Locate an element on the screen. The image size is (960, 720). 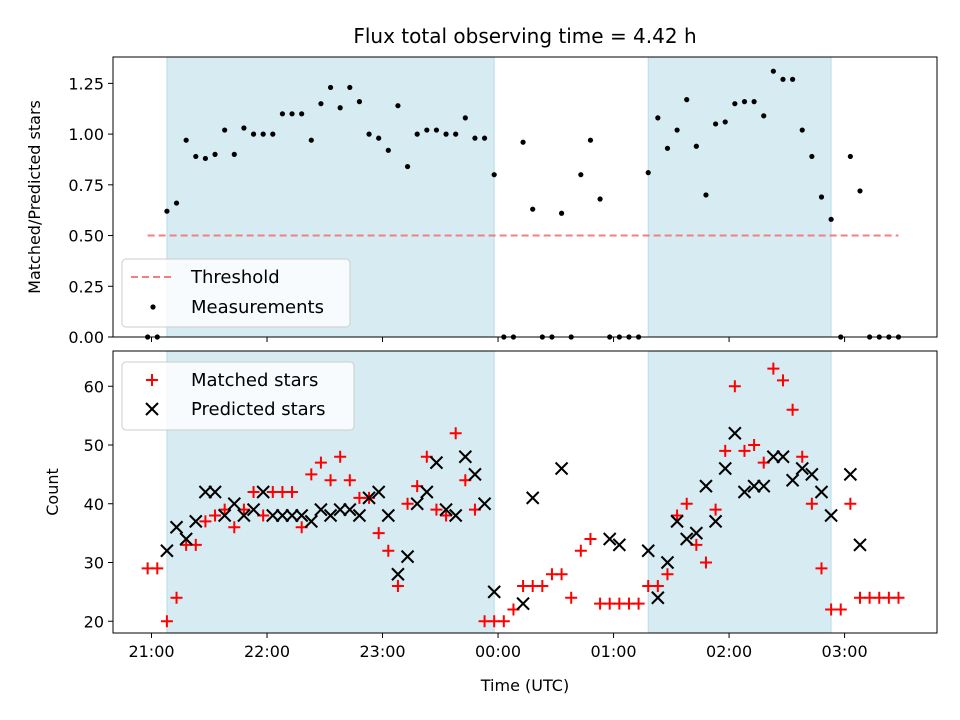
legend-matched-label: Matched stars is located at coordinates (254, 380).